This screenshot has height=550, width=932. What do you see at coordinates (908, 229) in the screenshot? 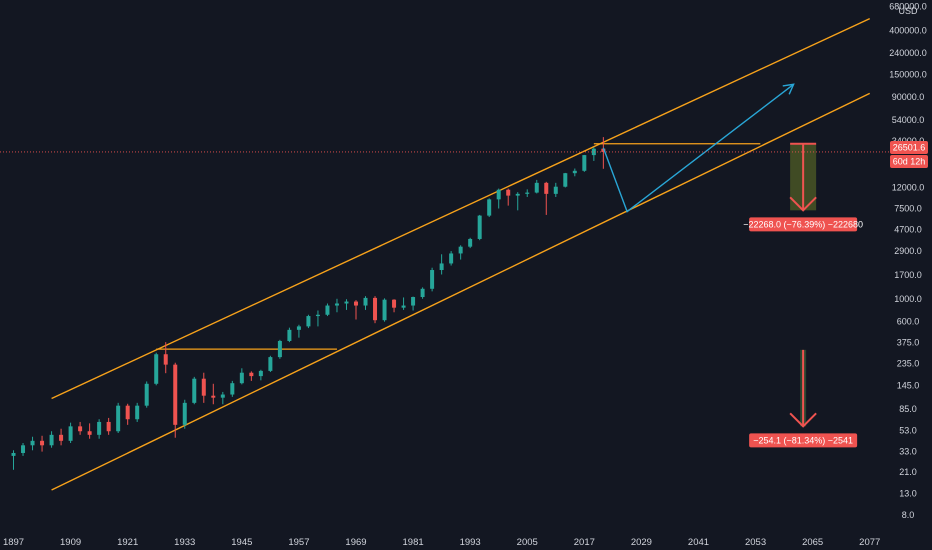
I see `y-tick-label: 4700.0` at bounding box center [908, 229].